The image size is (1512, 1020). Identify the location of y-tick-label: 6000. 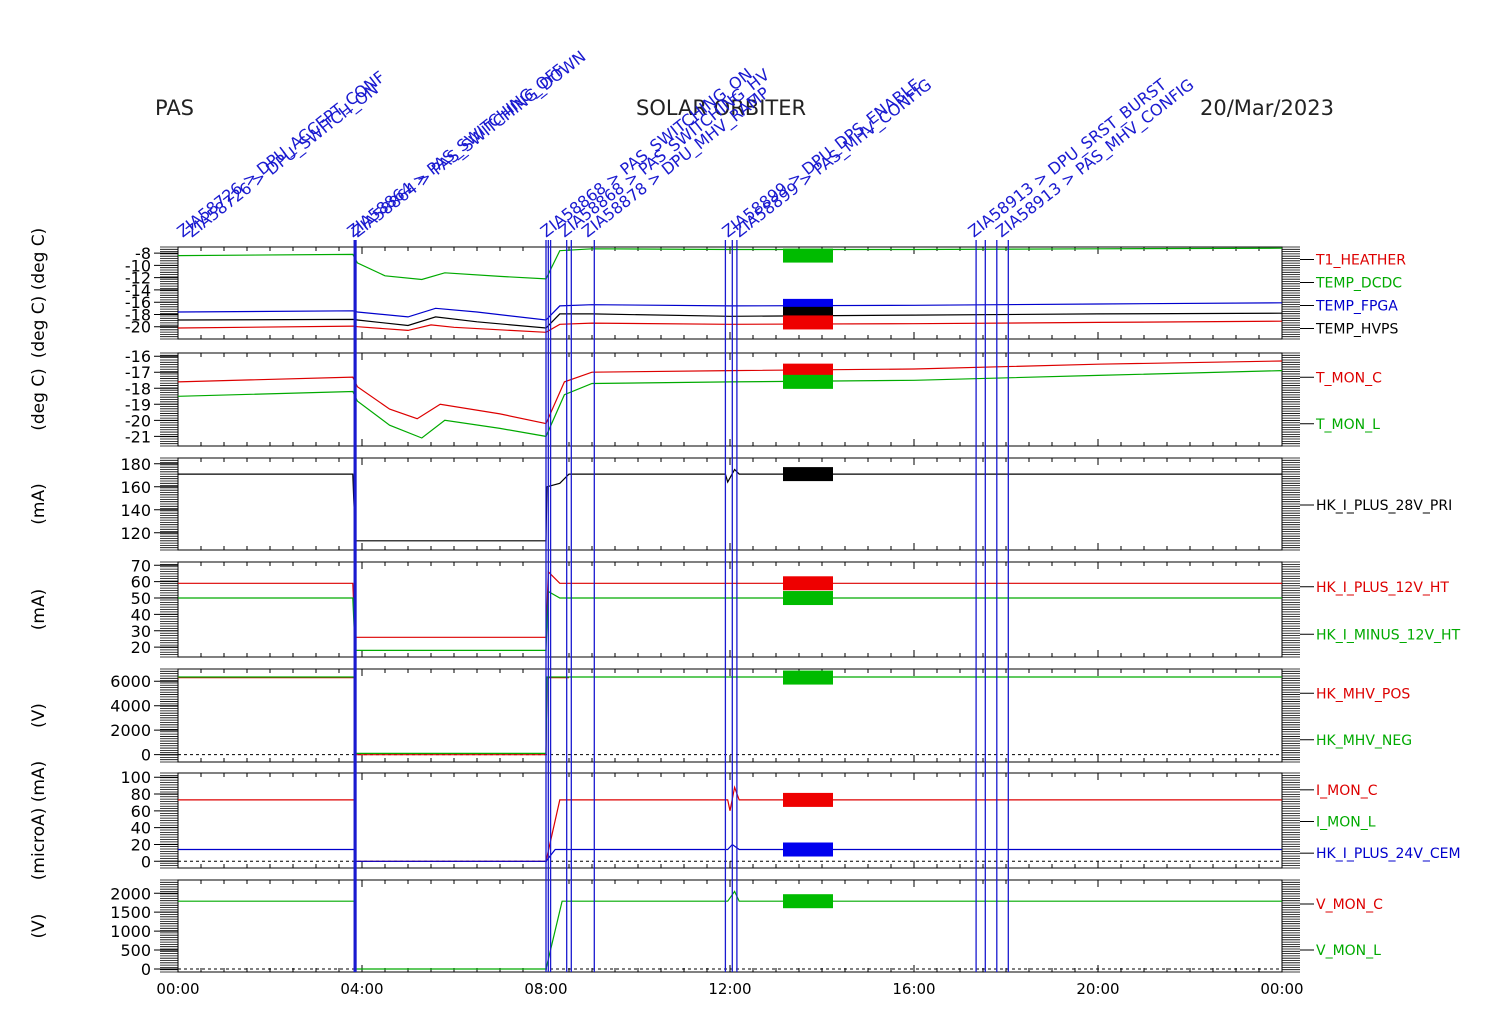
(130, 681).